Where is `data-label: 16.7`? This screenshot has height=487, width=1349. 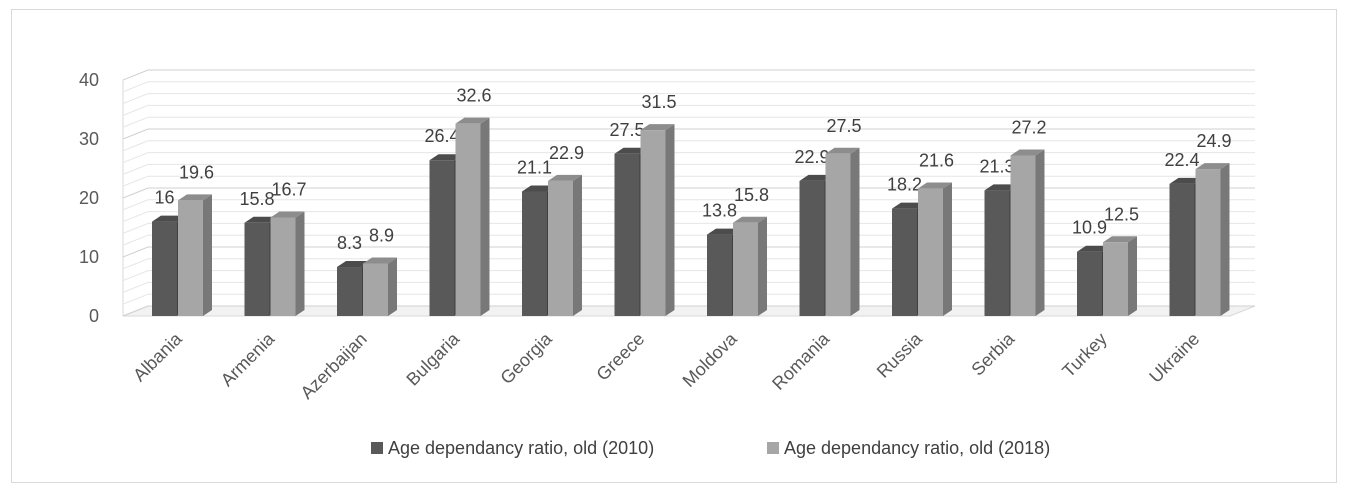
data-label: 16.7 is located at coordinates (288, 189).